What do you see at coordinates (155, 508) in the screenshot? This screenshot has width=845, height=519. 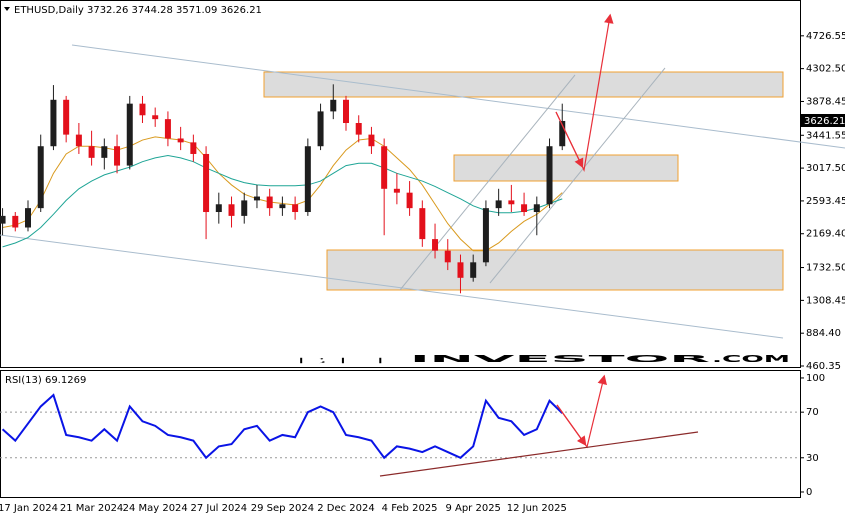 I see `x-tick-label: 24 May 2024` at bounding box center [155, 508].